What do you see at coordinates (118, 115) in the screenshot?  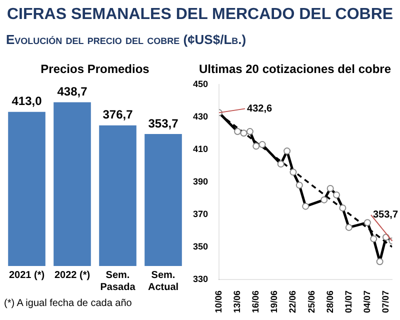 I see `data-label: 376,7` at bounding box center [118, 115].